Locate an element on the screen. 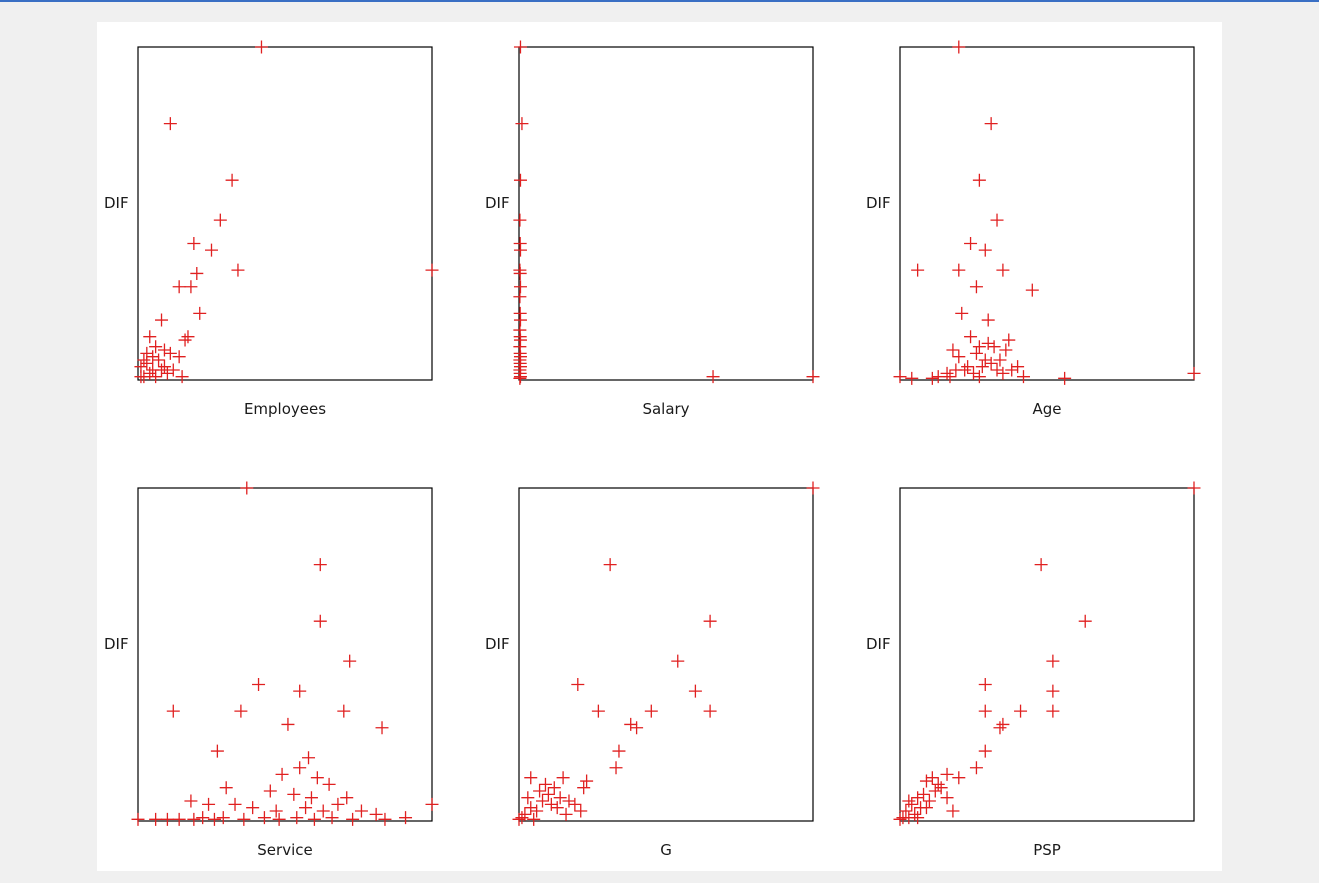 The width and height of the screenshot is (1319, 883). x-axis-label: PSP is located at coordinates (1047, 850).